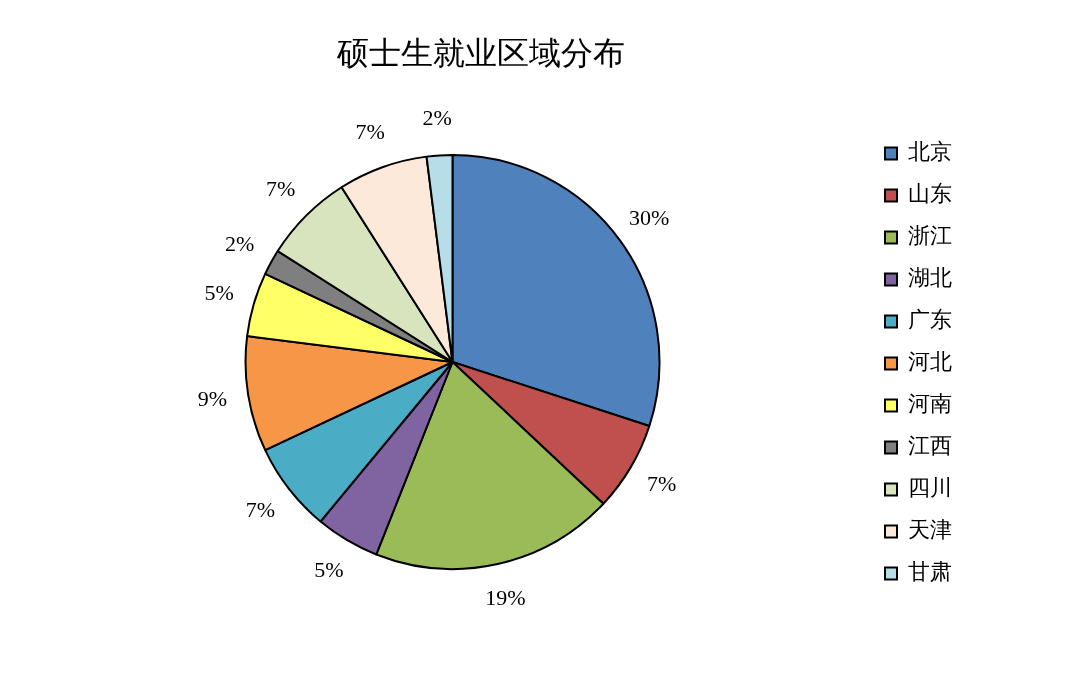  What do you see at coordinates (649, 217) in the screenshot?
I see `data-label: 30%` at bounding box center [649, 217].